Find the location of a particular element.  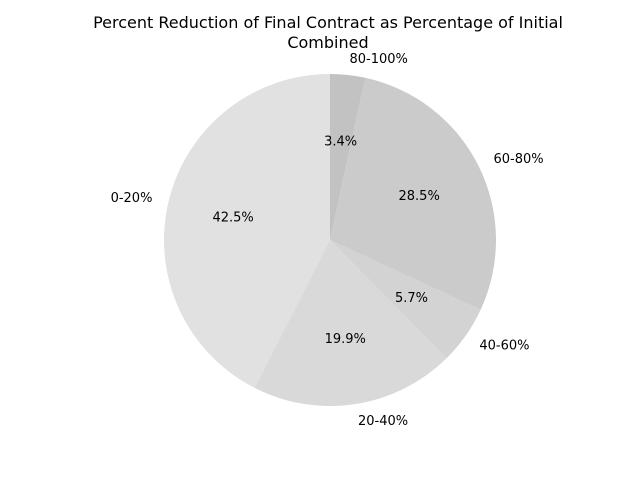

pie-category-label: 0-20% is located at coordinates (132, 198).